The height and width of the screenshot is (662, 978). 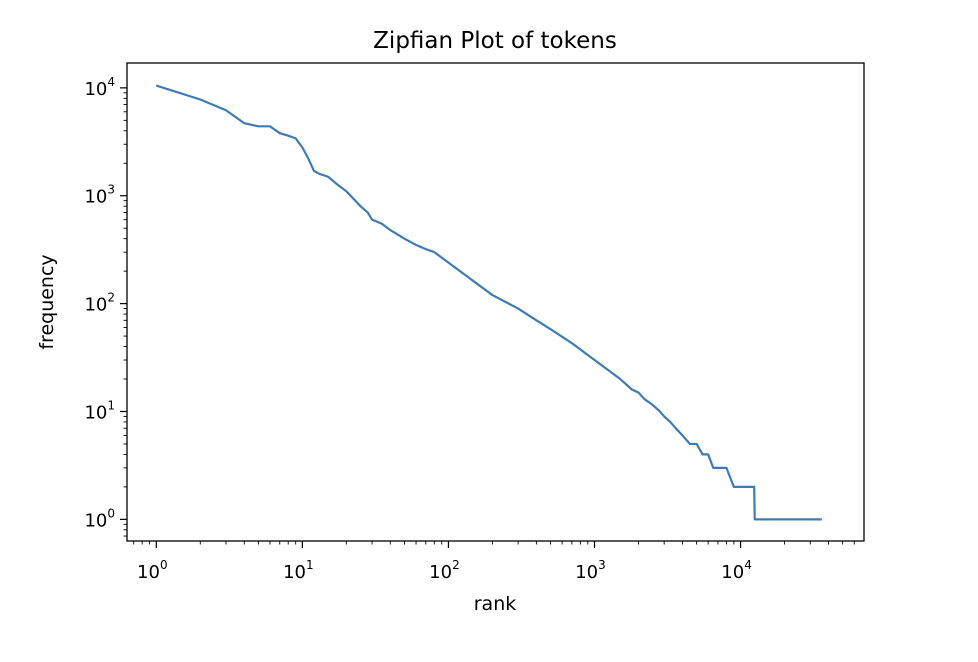 I want to click on y-tick-label: 10⁴, so click(x=99, y=87).